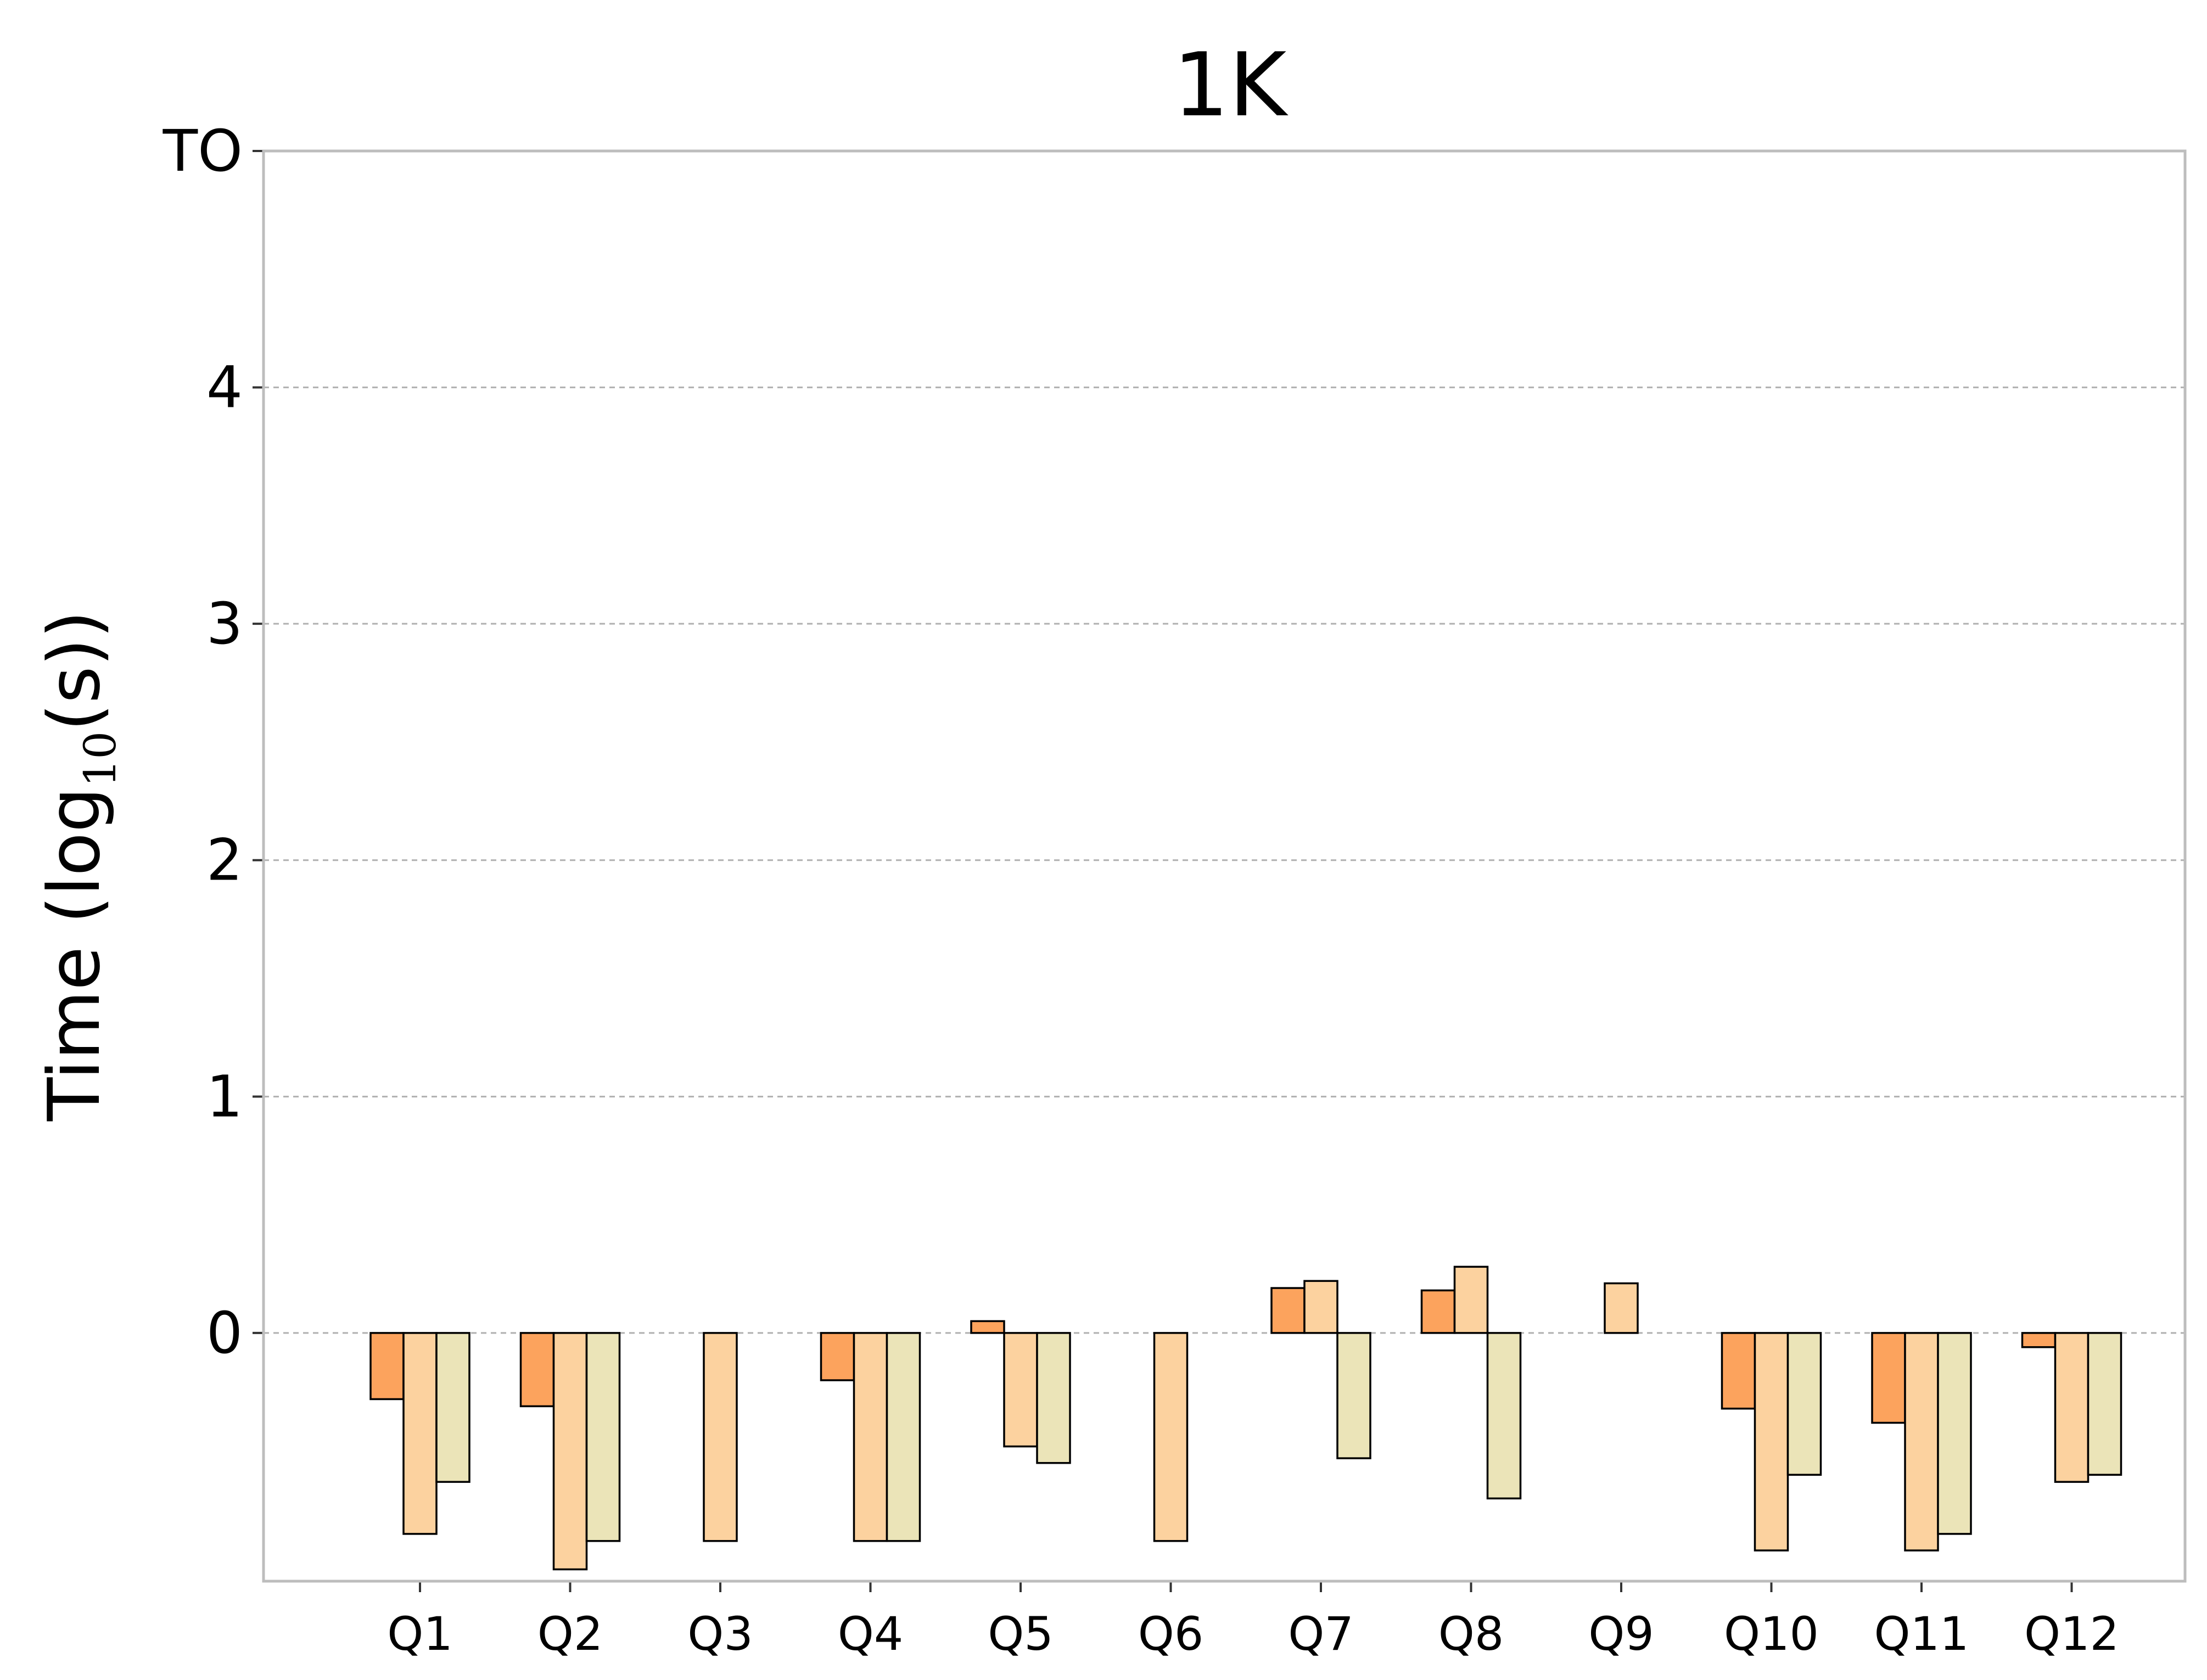 The height and width of the screenshot is (1680, 2207). What do you see at coordinates (74, 954) in the screenshot?
I see `y-axis-label-main: Time (log` at bounding box center [74, 954].